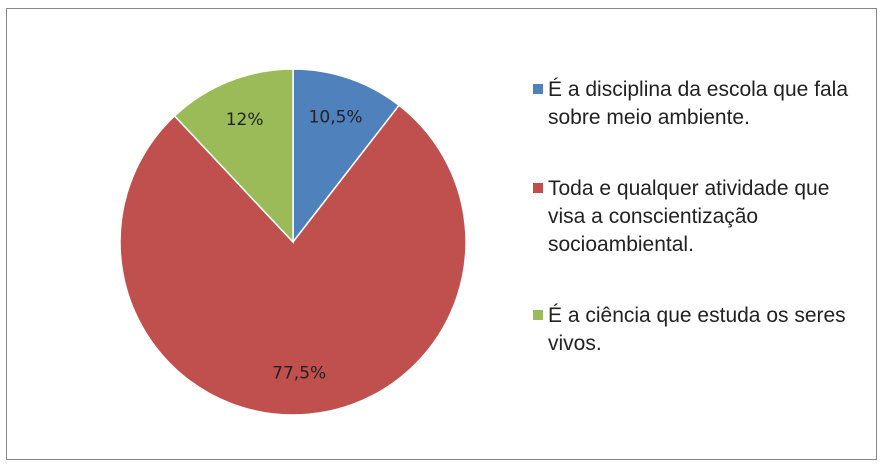  Describe the element at coordinates (336, 118) in the screenshot. I see `value-label: 10,5%` at that location.